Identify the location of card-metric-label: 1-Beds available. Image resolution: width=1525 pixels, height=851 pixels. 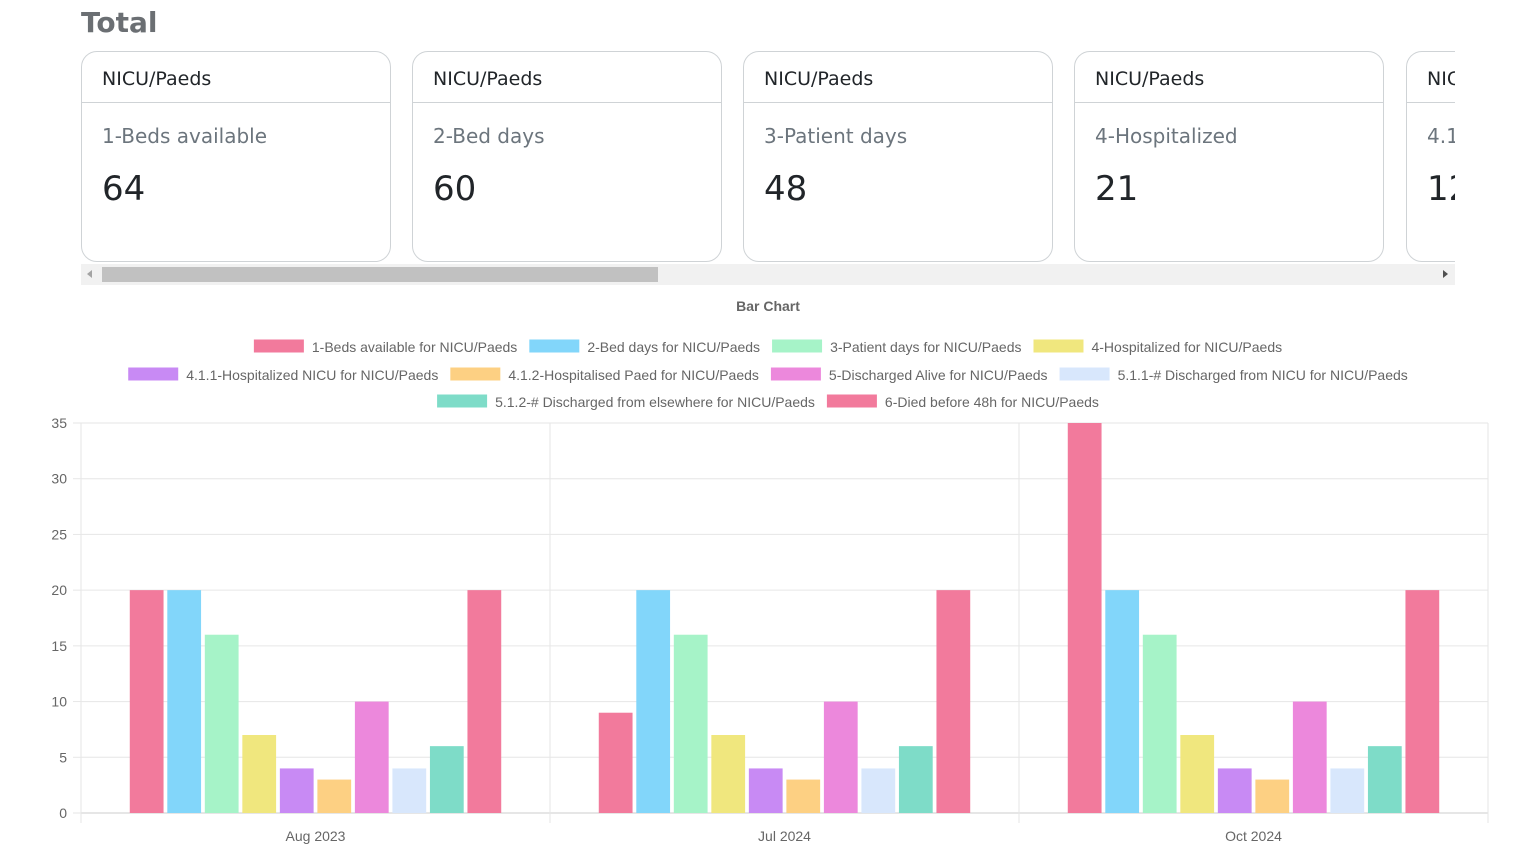
(184, 136).